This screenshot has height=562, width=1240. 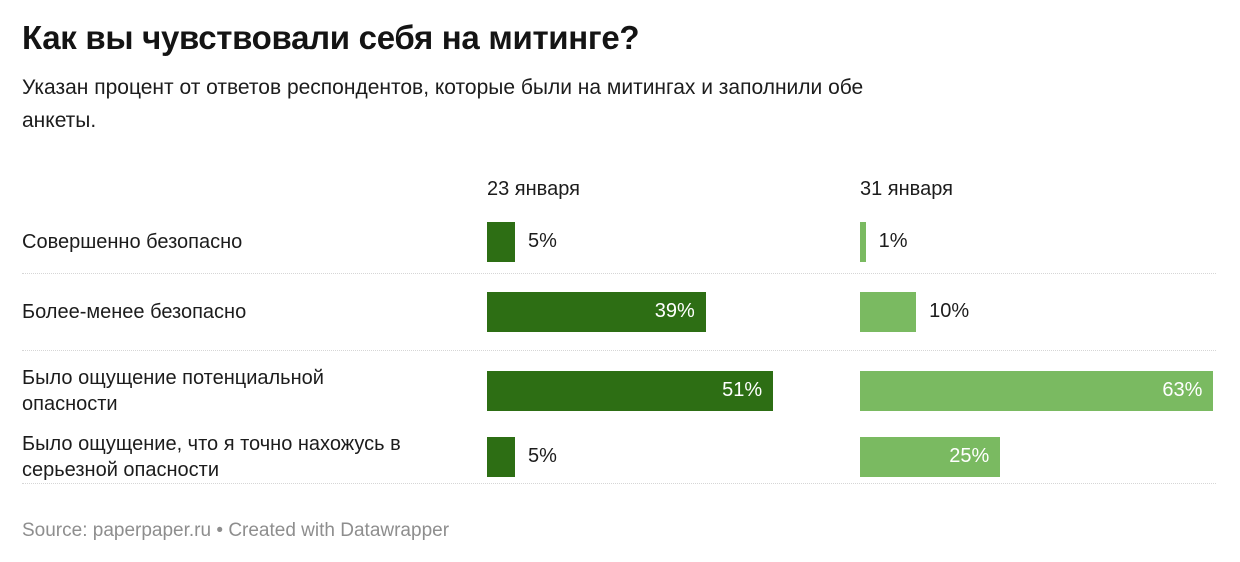 I want to click on column-header-row: 23 января 31 января, so click(x=619, y=194).